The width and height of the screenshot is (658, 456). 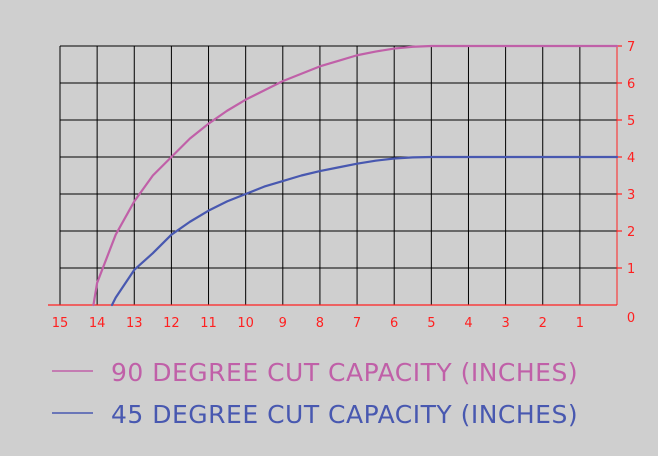 What do you see at coordinates (357, 323) in the screenshot?
I see `x-tick-label: 7` at bounding box center [357, 323].